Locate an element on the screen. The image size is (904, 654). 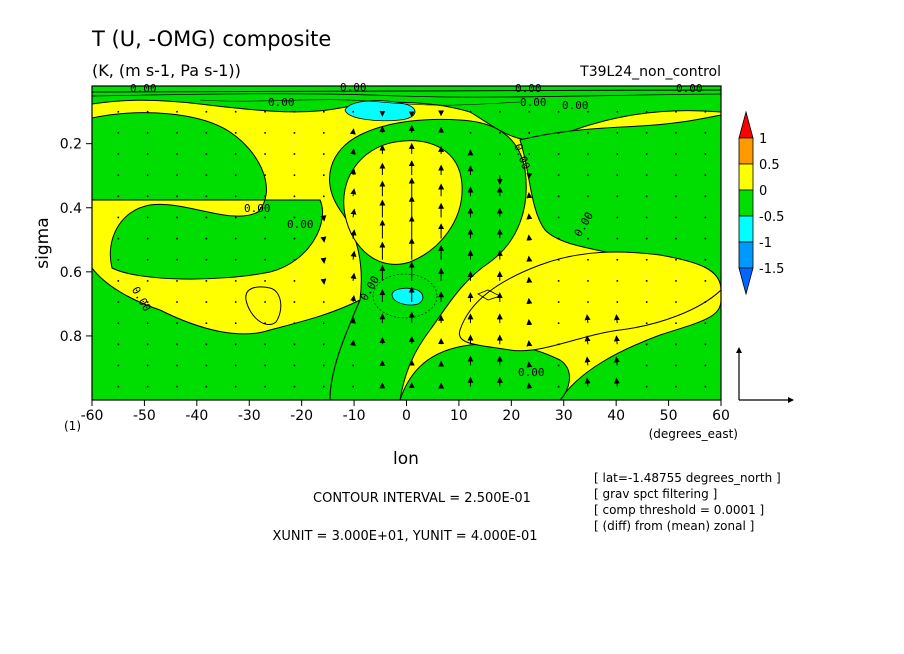
y-tick-label: 0.6 is located at coordinates (71, 273).